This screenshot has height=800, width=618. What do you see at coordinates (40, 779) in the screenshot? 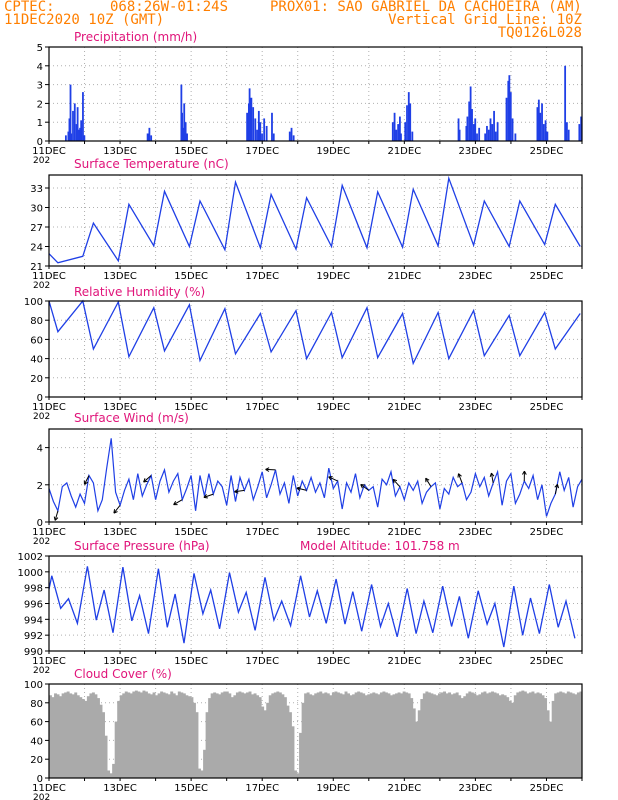
I see `cloud-ytick-label: 0` at bounding box center [40, 779].